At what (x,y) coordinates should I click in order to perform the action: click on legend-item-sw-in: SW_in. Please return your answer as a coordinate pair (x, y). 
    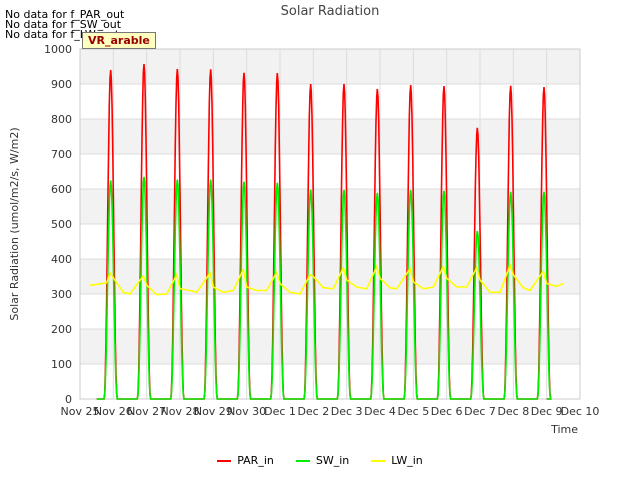
    Looking at the image, I should click on (322, 460).